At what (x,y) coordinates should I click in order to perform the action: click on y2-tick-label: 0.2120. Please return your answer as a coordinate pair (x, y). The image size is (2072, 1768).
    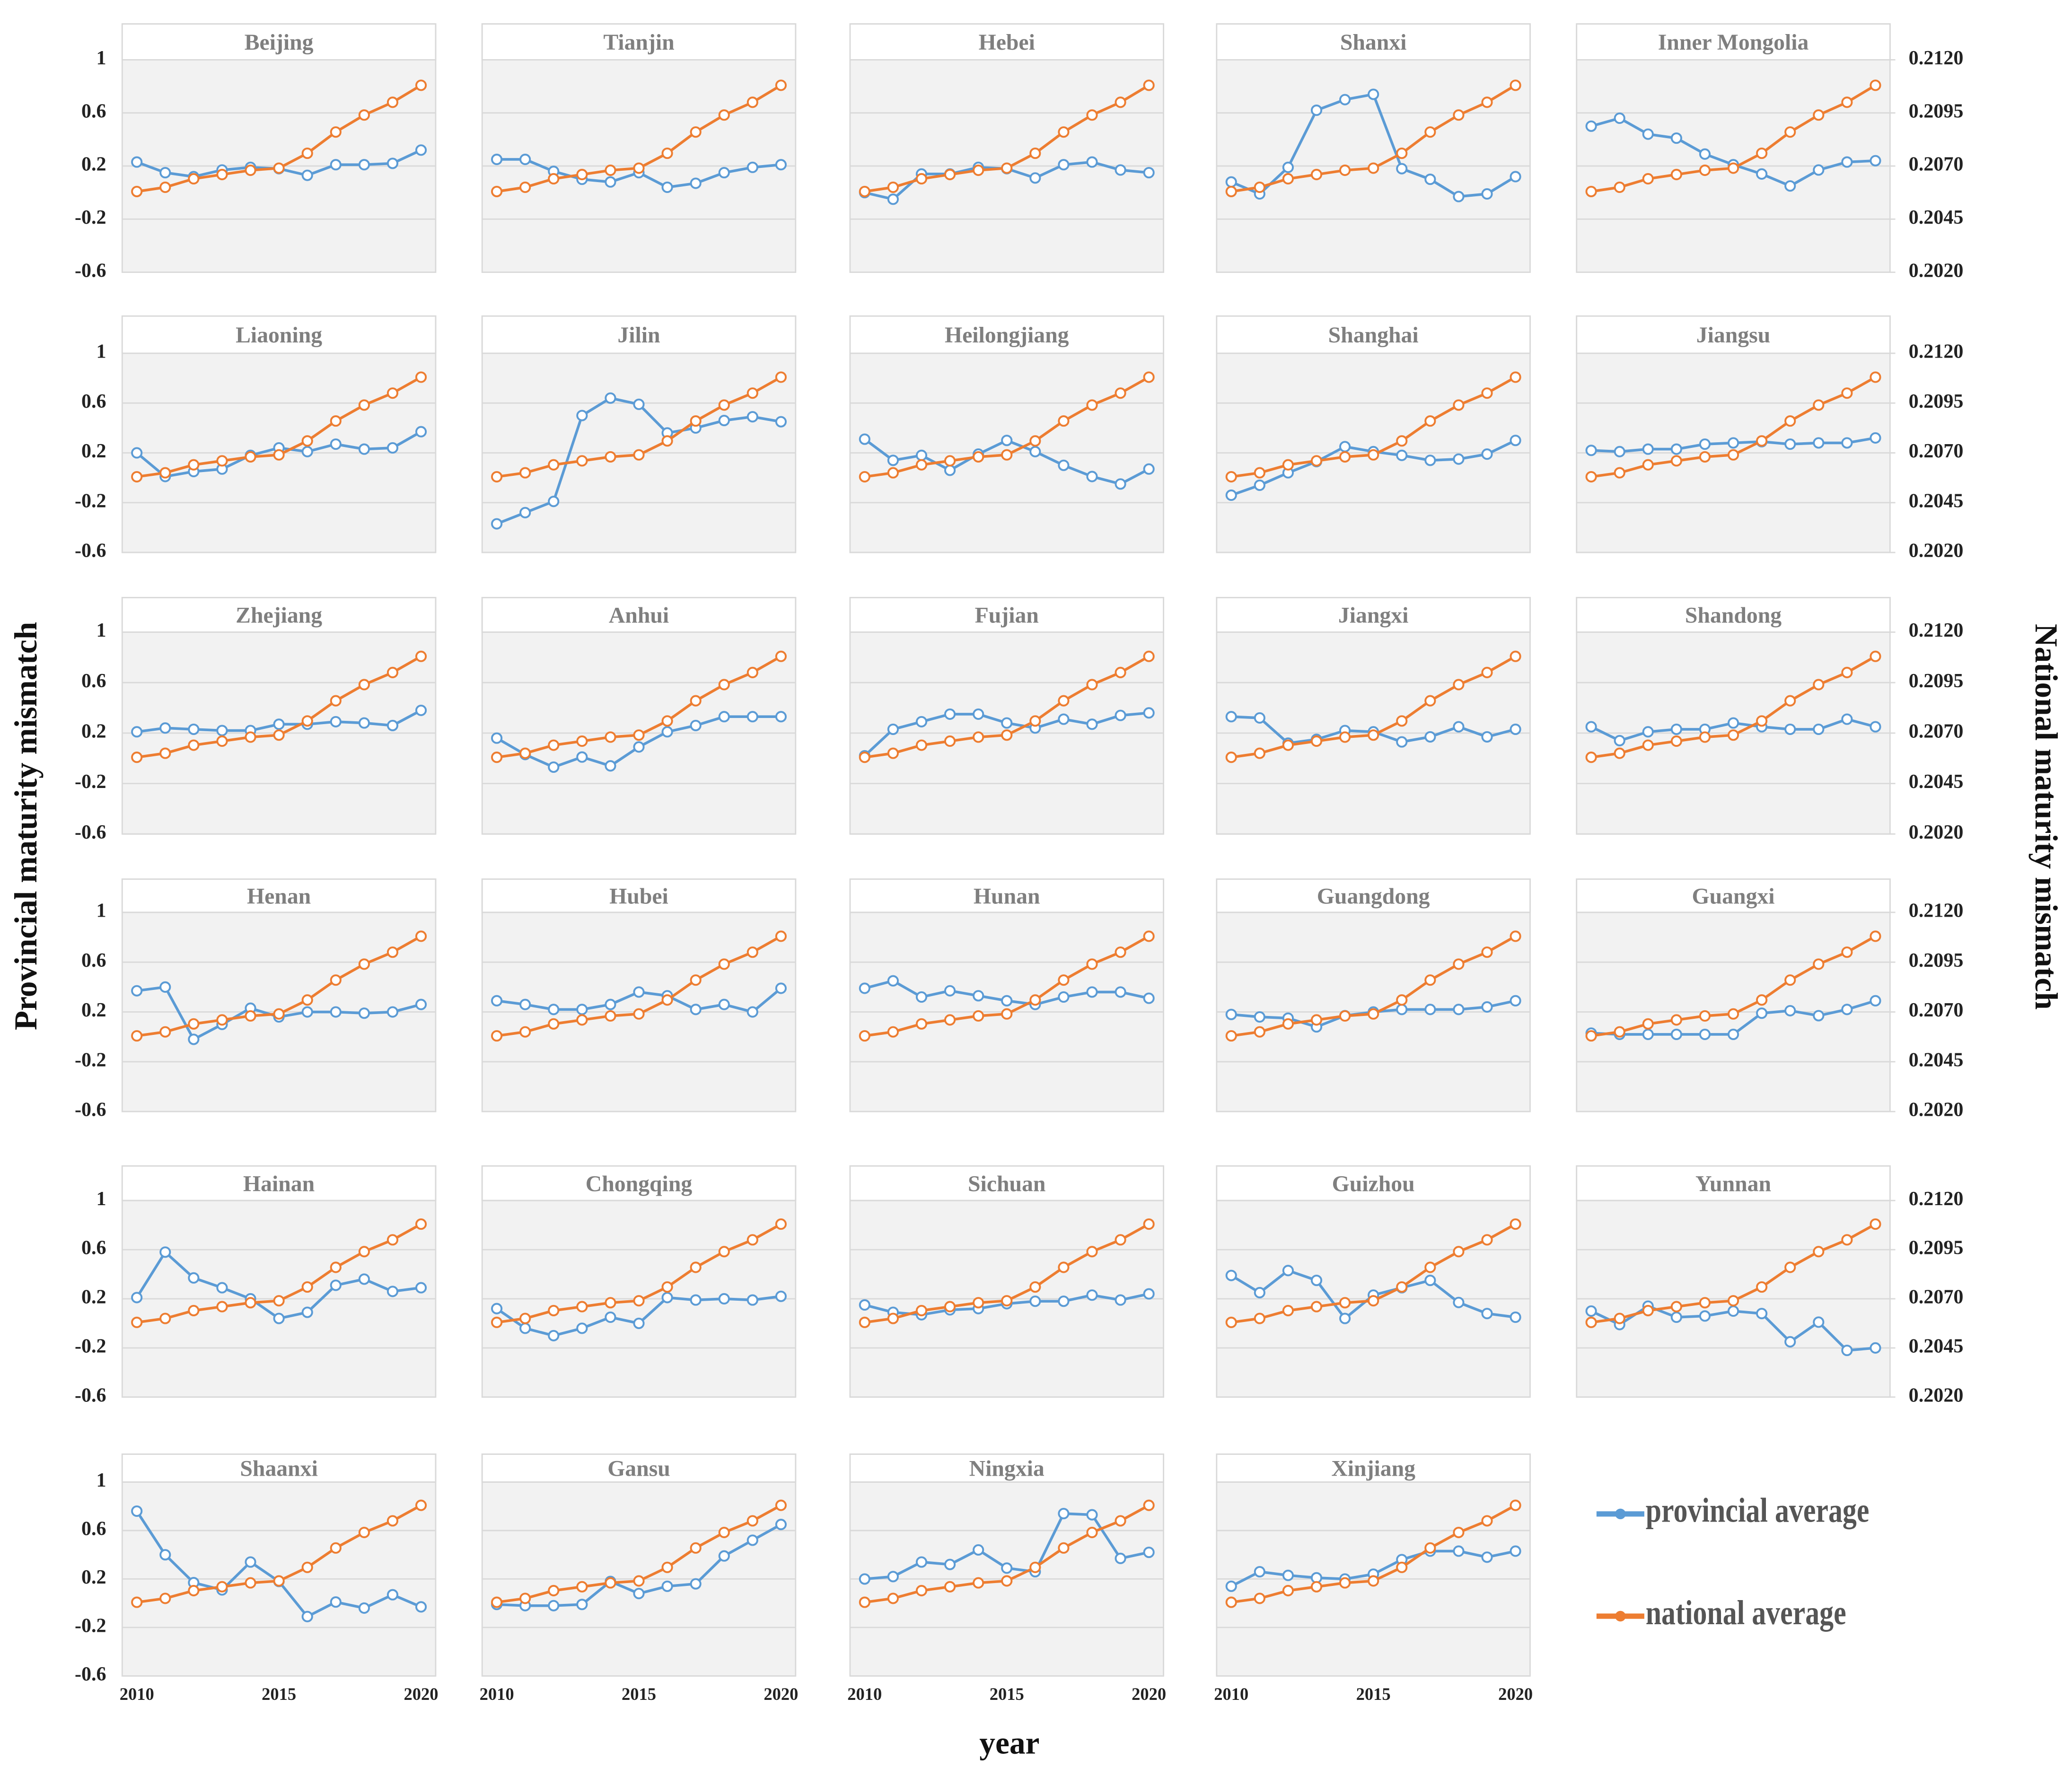
    Looking at the image, I should click on (1936, 911).